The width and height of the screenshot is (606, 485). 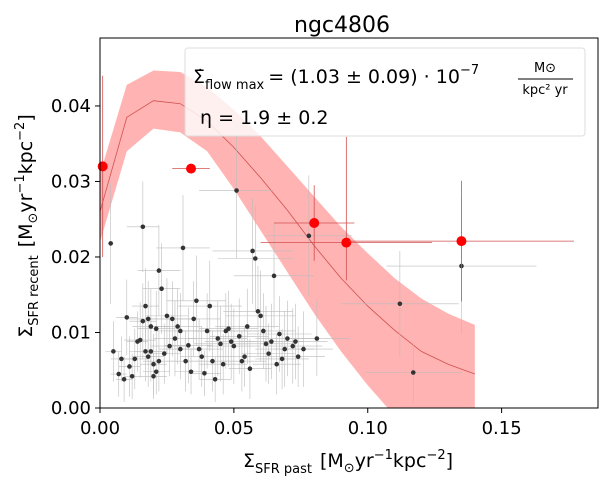 I want to click on x-label-sun: ⊙, so click(x=349, y=468).